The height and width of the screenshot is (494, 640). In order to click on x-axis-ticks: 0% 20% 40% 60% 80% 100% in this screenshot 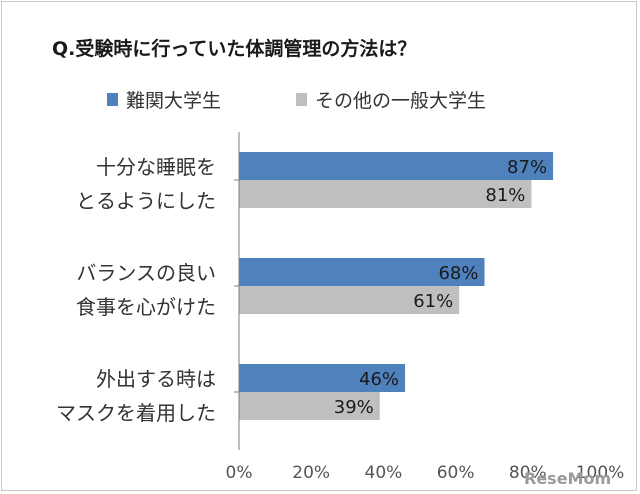, I will do `click(425, 473)`.